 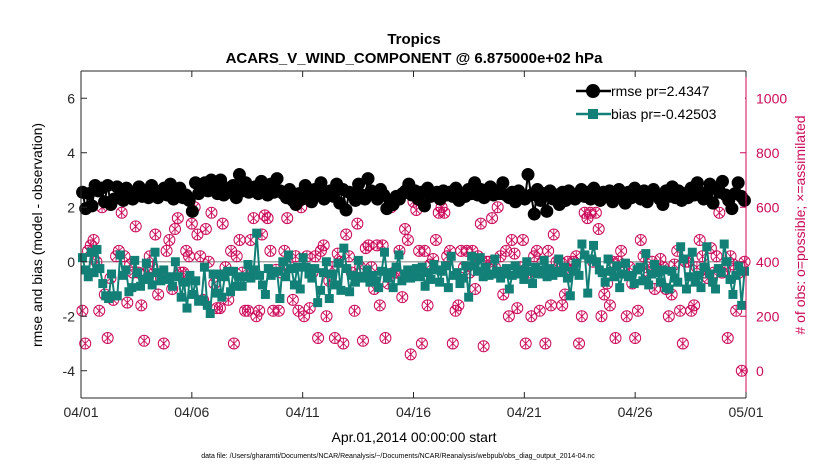 What do you see at coordinates (71, 262) in the screenshot?
I see `y-left-tick-label: 0` at bounding box center [71, 262].